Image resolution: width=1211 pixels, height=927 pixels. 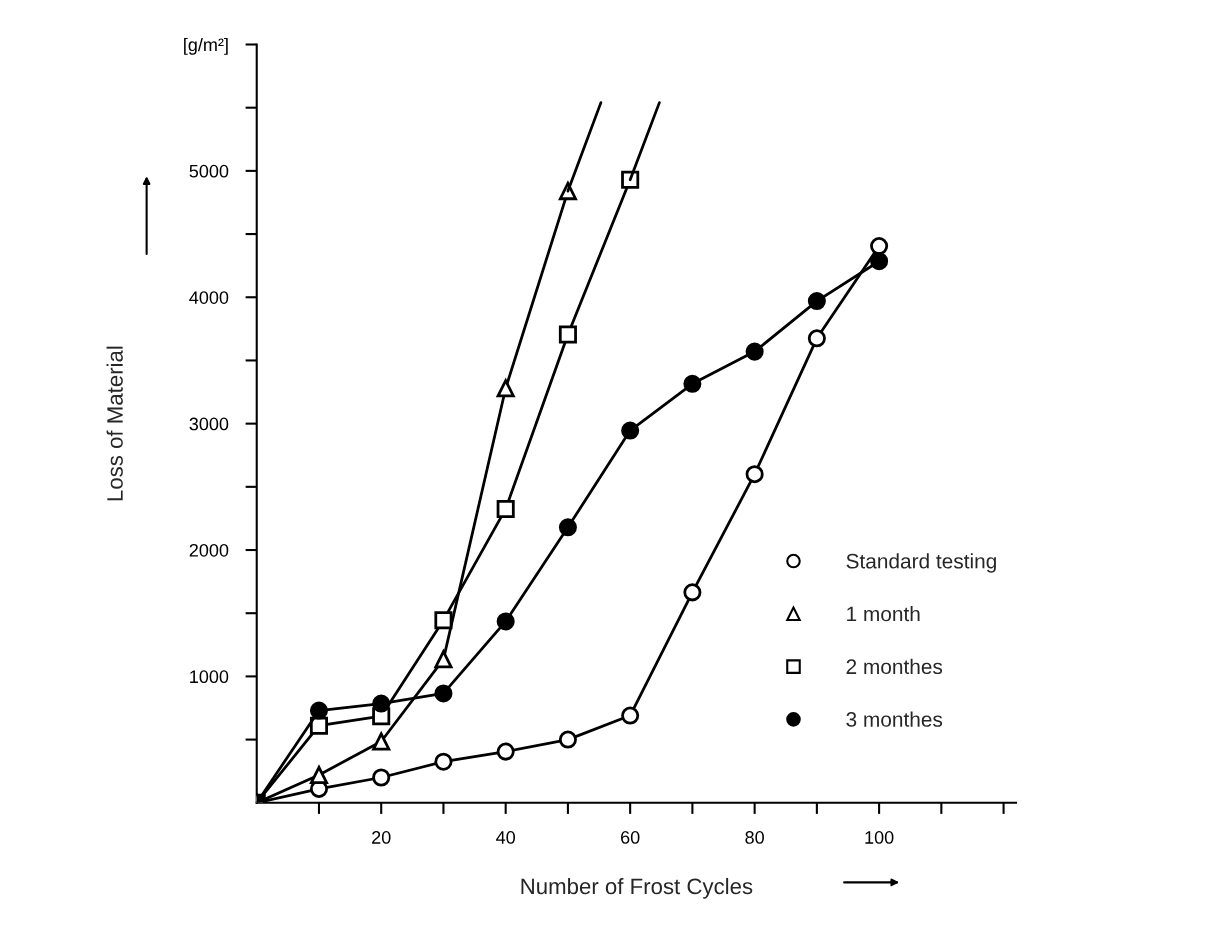 I want to click on y-axis-title: Loss of Material, so click(x=114, y=423).